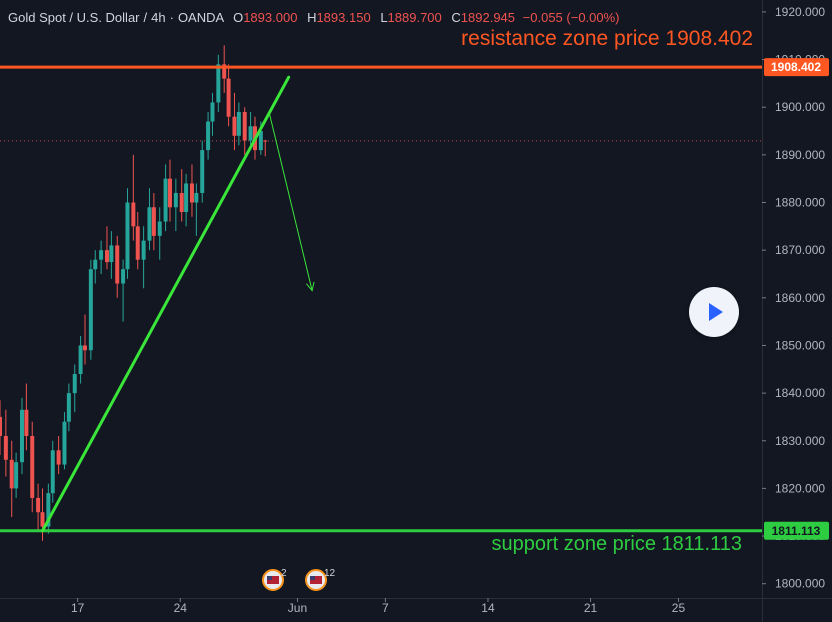 The height and width of the screenshot is (622, 832). Describe the element at coordinates (591, 608) in the screenshot. I see `x-tick-label: 21` at that location.